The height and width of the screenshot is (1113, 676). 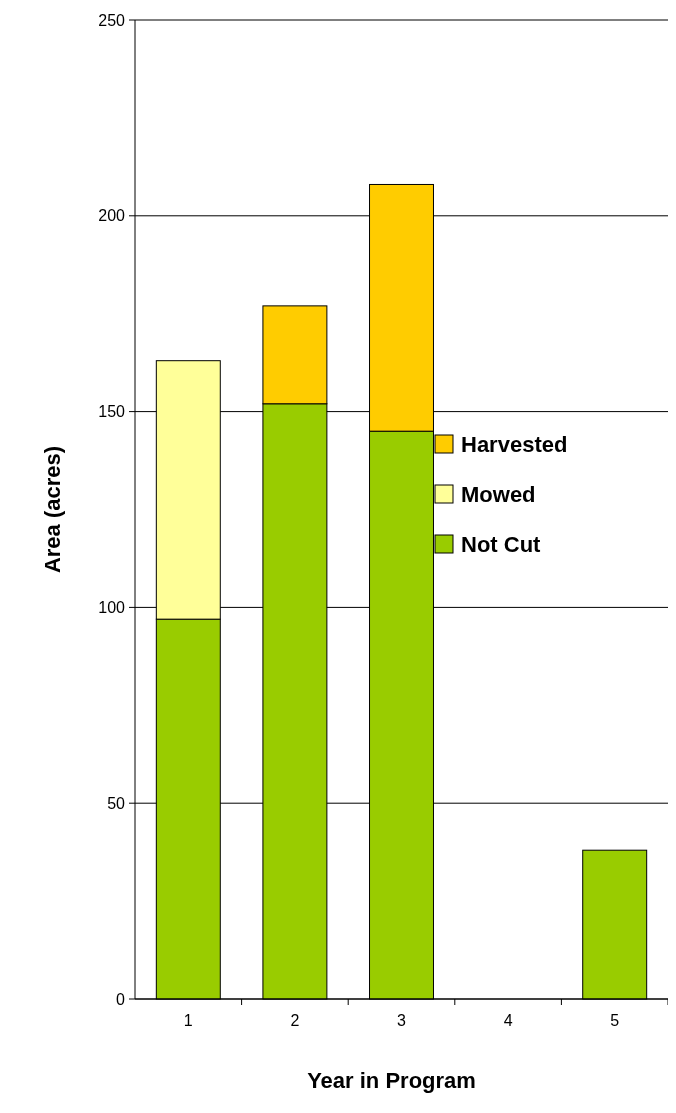 I want to click on y-tick-label: 200, so click(x=112, y=216).